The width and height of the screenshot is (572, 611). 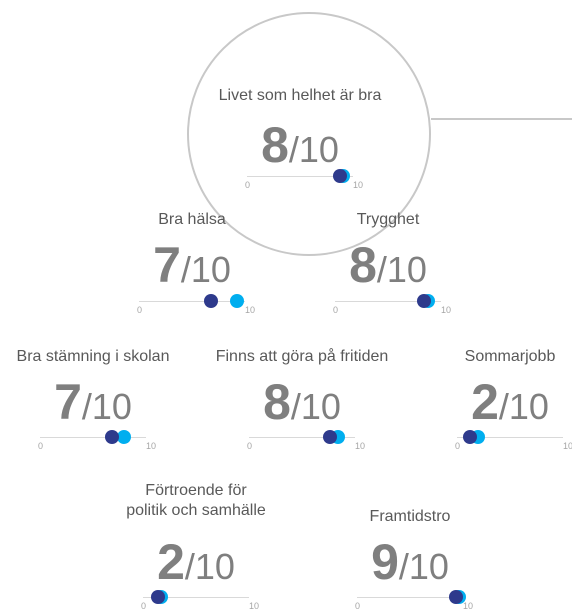 What do you see at coordinates (302, 356) in the screenshot?
I see `metric-label: Finns att göra på fritiden` at bounding box center [302, 356].